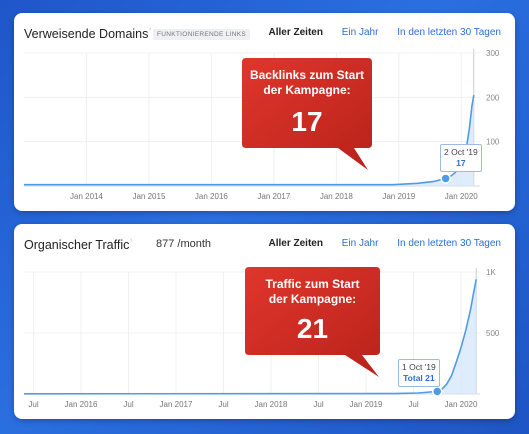 The image size is (529, 434). Describe the element at coordinates (87, 34) in the screenshot. I see `panel-title: Verweisende Domainsⁱ` at that location.